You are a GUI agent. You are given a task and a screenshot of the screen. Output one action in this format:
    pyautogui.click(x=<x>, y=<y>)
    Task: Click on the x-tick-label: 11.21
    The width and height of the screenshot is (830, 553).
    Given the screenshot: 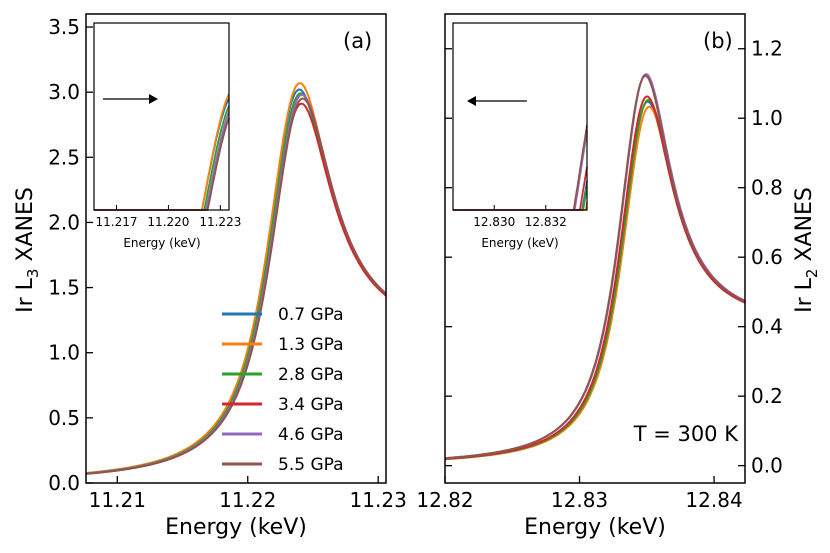 What is the action you would take?
    pyautogui.click(x=117, y=500)
    